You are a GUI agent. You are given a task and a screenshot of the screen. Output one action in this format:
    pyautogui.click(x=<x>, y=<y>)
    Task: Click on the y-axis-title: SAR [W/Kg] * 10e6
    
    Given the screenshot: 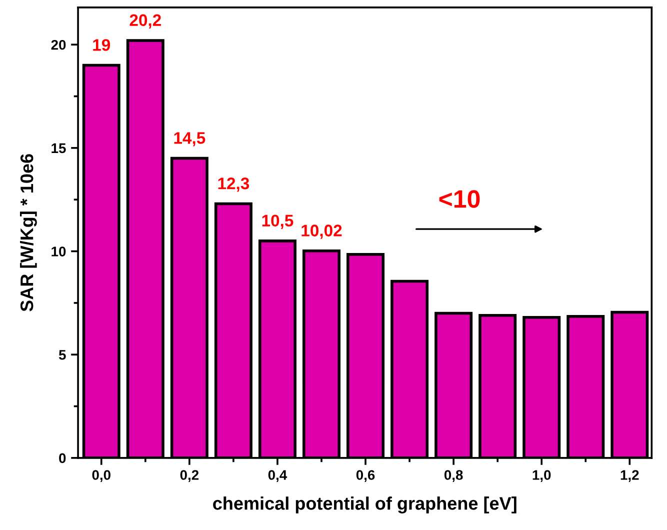 What is the action you would take?
    pyautogui.click(x=28, y=233)
    